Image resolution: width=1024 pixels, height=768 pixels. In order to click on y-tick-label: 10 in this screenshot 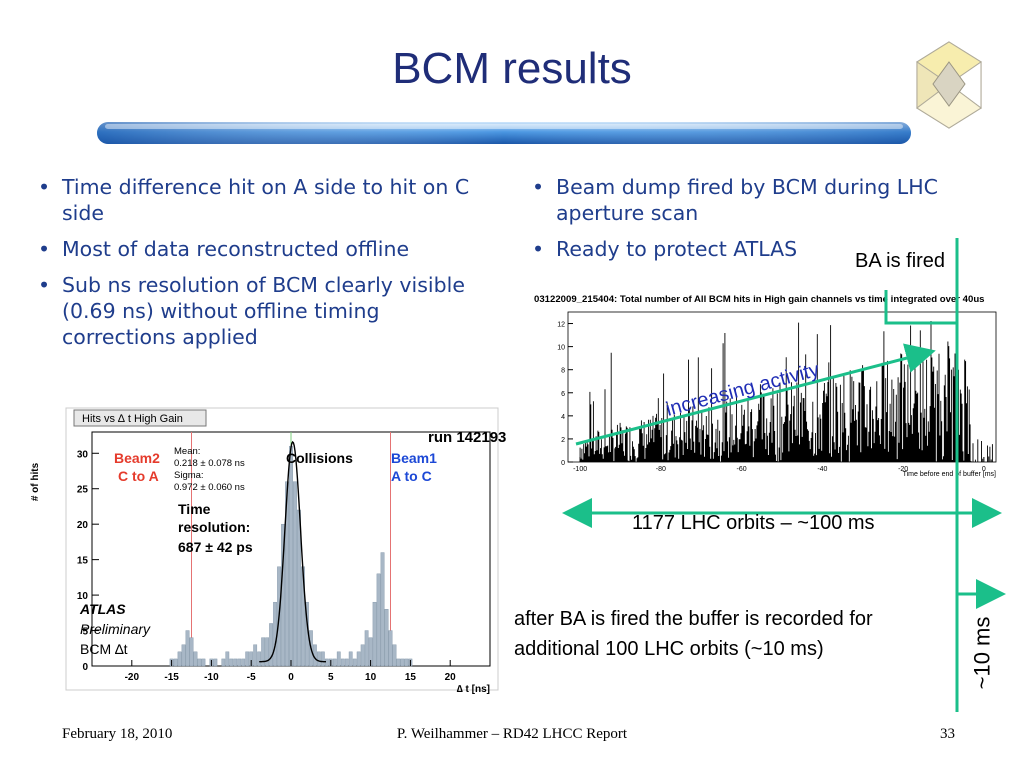, I will do `click(83, 596)`.